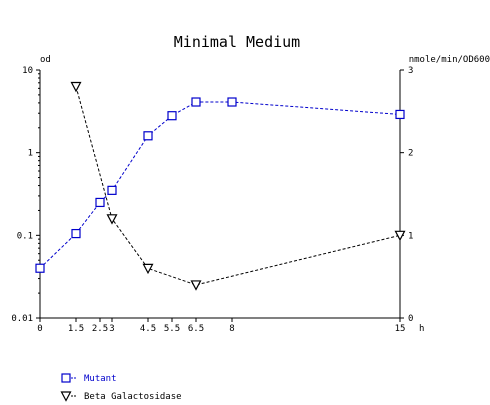 The width and height of the screenshot is (490, 405). Describe the element at coordinates (410, 236) in the screenshot. I see `right-tick-label: 1` at that location.